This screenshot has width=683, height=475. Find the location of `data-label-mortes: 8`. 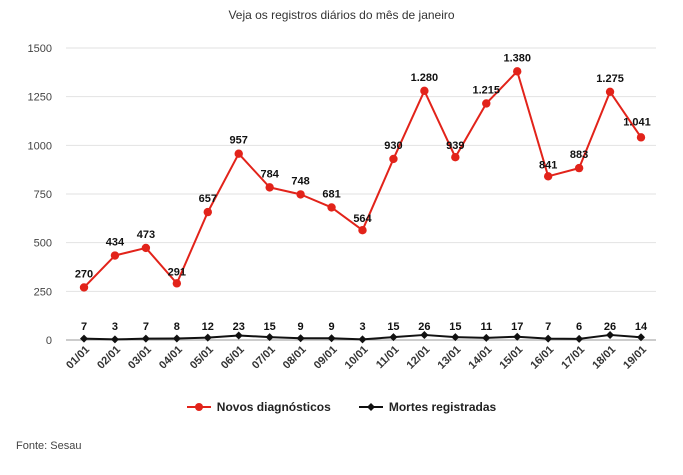

data-label-mortes: 8 is located at coordinates (177, 327).